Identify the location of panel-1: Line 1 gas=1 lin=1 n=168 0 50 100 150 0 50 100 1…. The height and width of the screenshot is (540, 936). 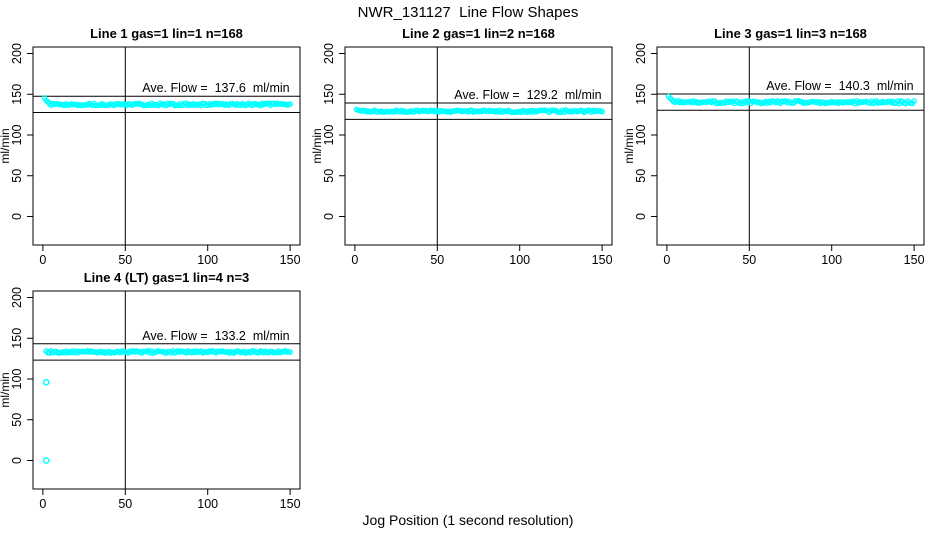
(150, 146).